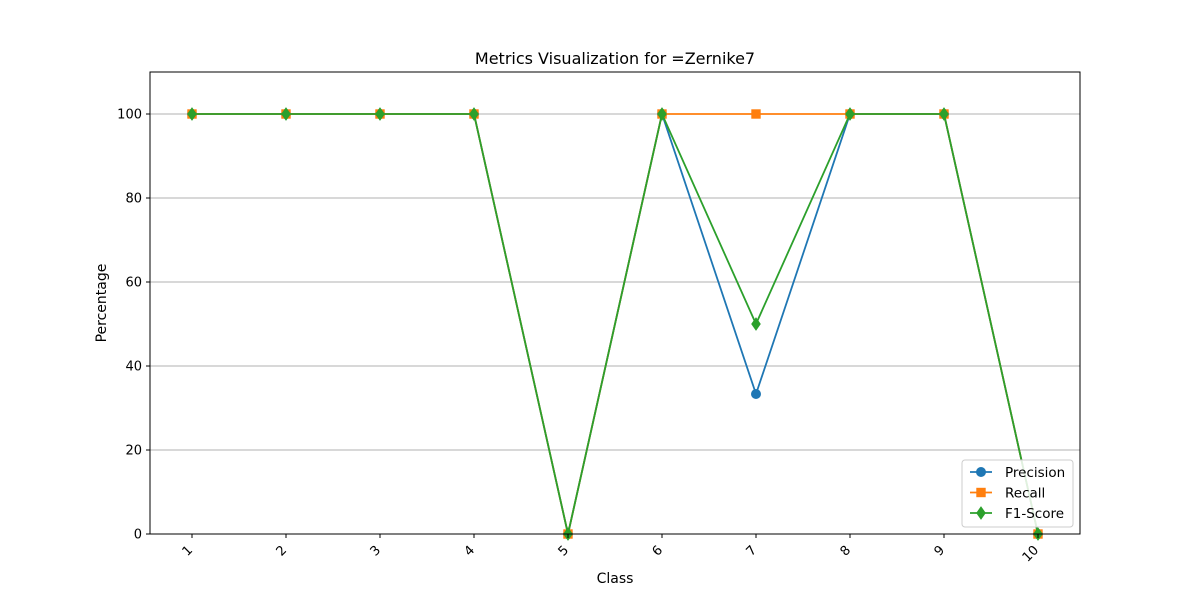 The height and width of the screenshot is (600, 1200). What do you see at coordinates (756, 394) in the screenshot?
I see `data-point-precision` at bounding box center [756, 394].